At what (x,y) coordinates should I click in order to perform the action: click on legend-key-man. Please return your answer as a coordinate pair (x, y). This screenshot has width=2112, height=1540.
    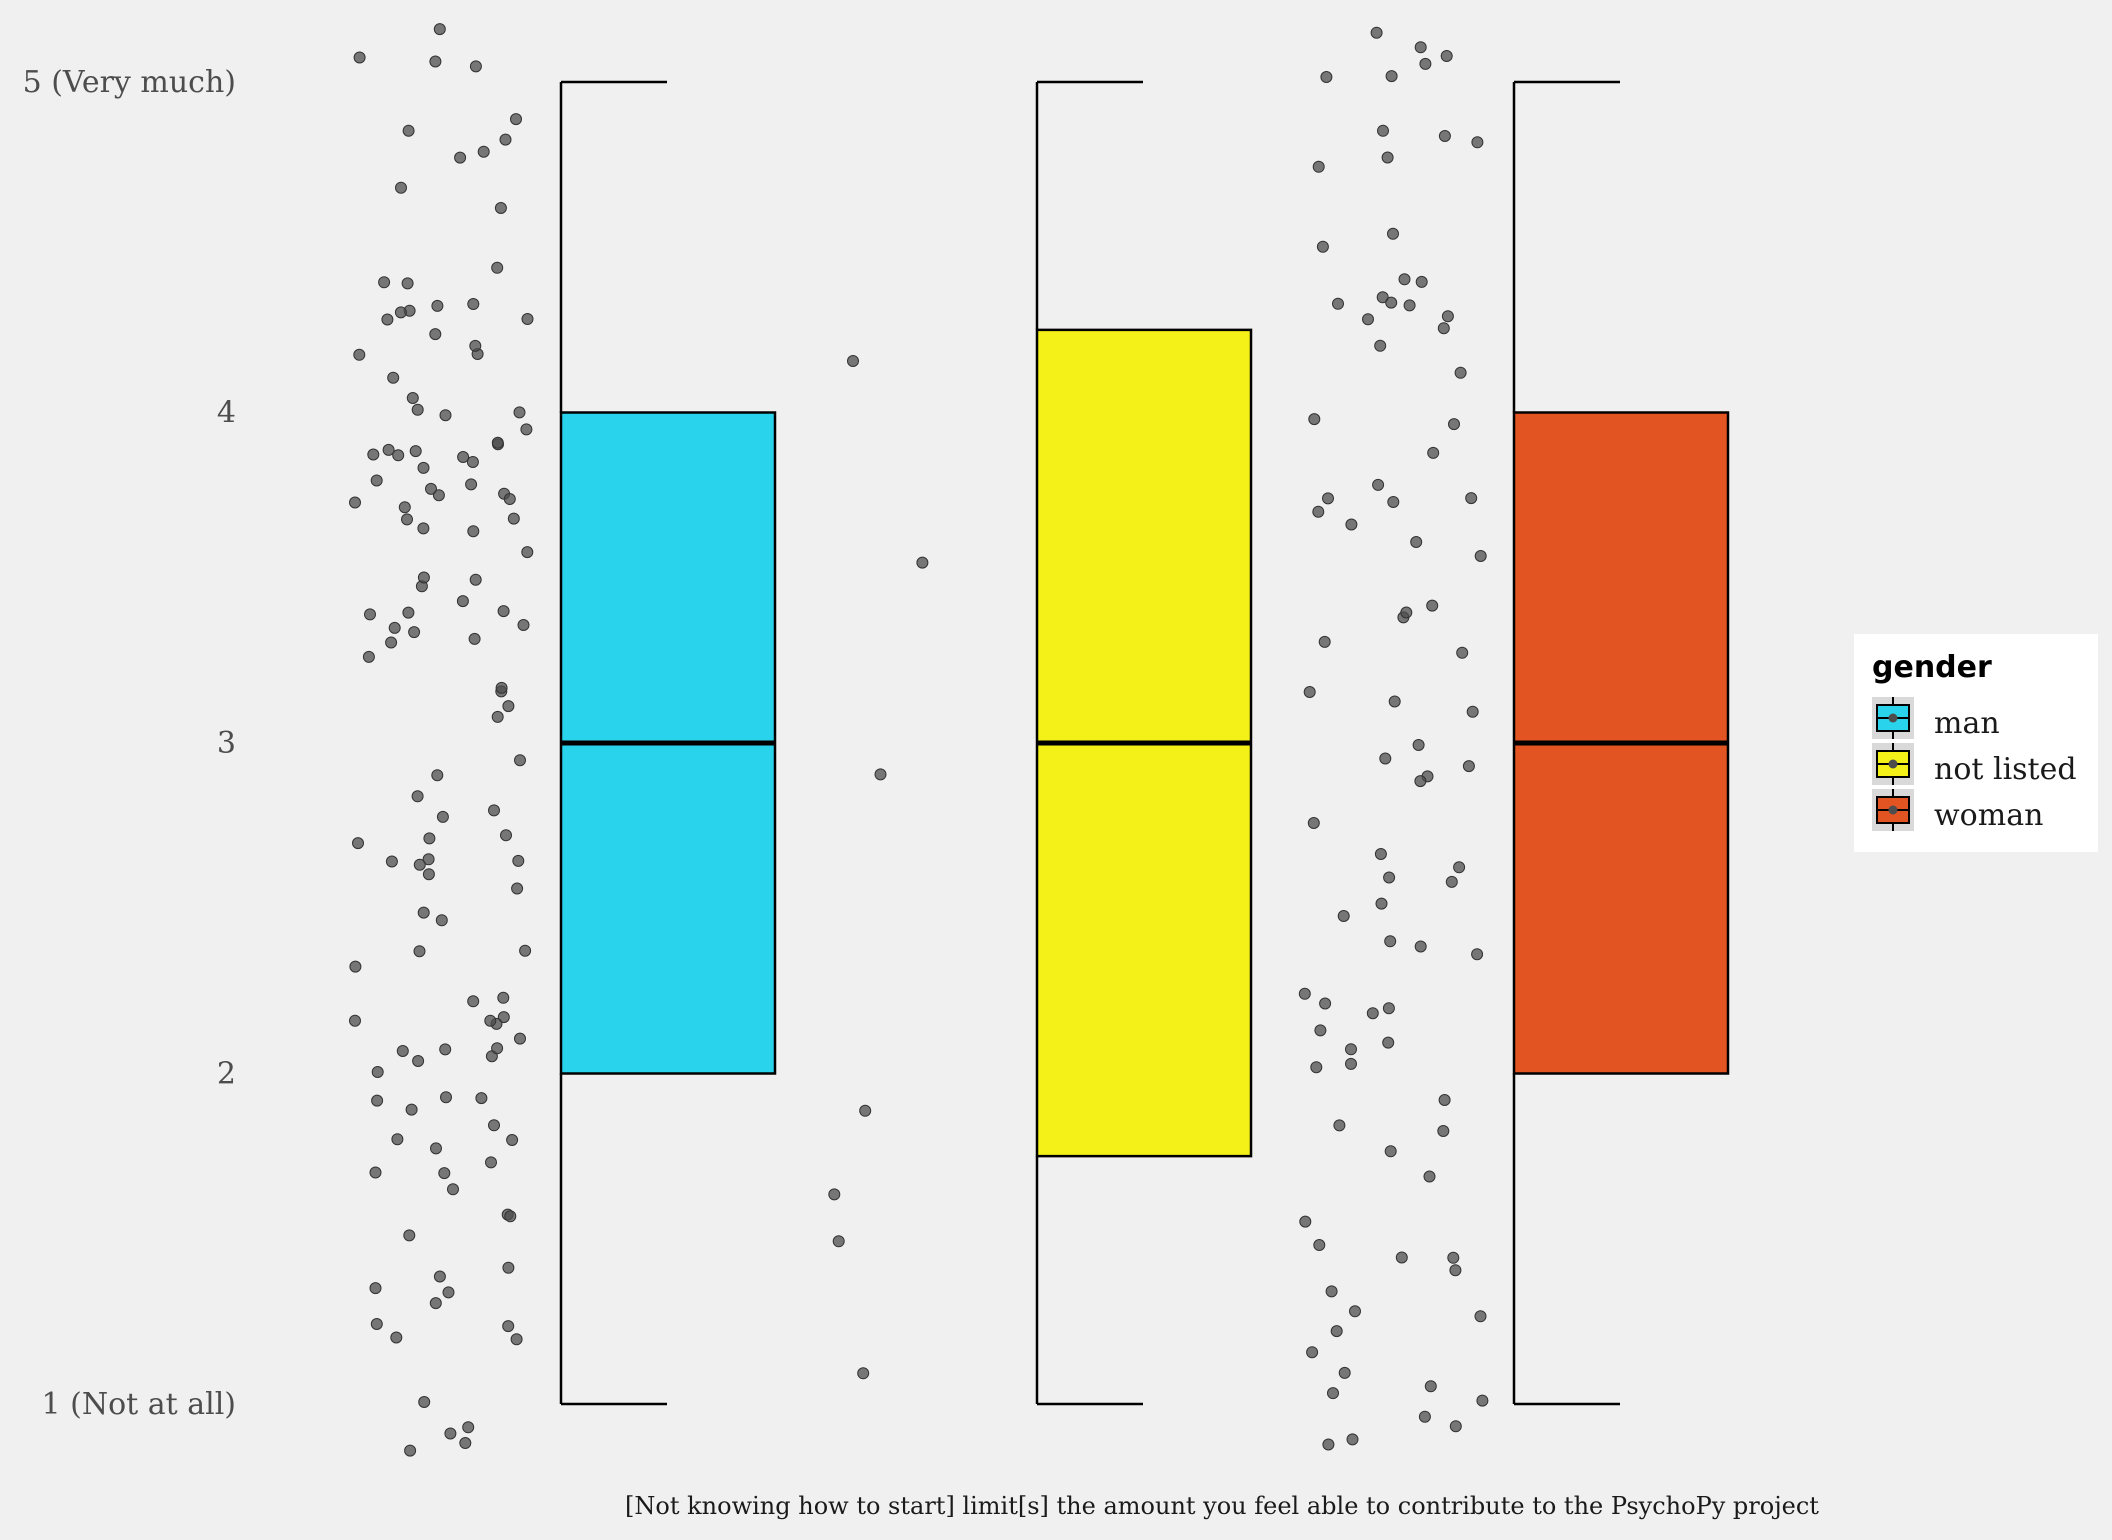
    Looking at the image, I should click on (1893, 718).